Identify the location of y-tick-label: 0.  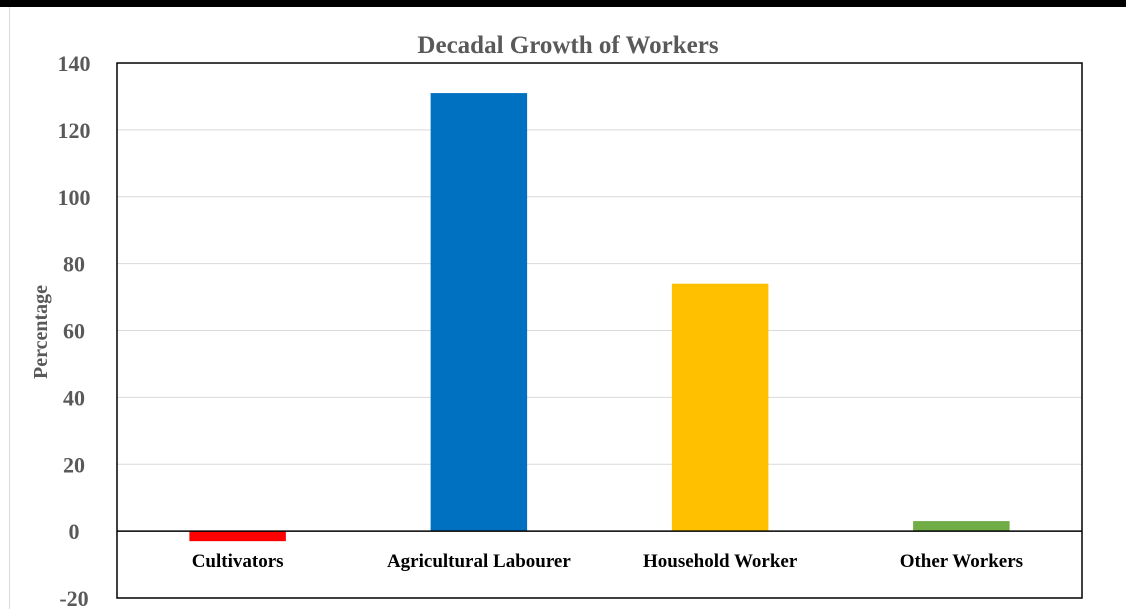
(74, 531).